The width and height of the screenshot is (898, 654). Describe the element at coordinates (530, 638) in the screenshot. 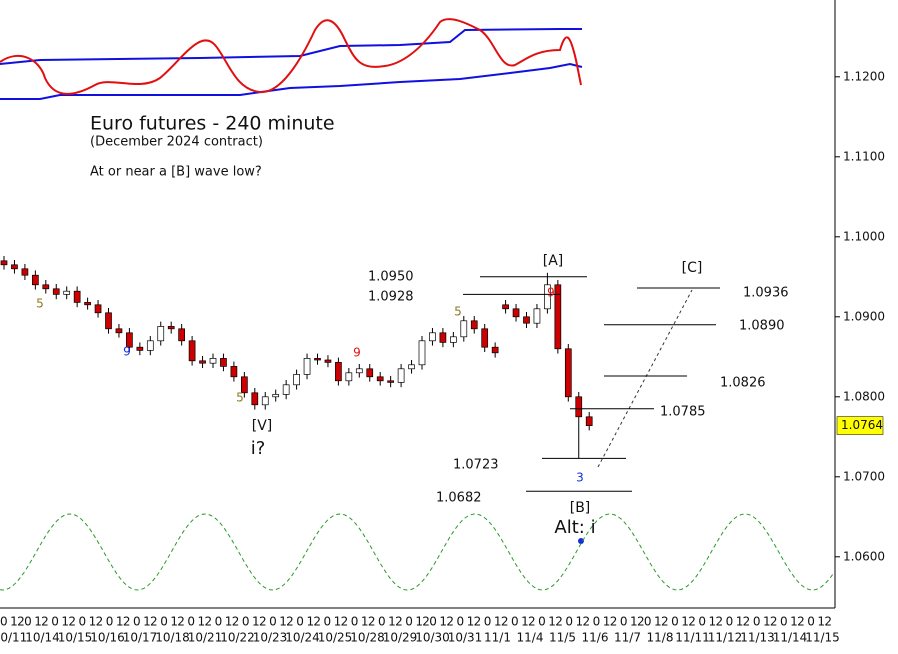

I see `x-tick-label: 11/4` at that location.